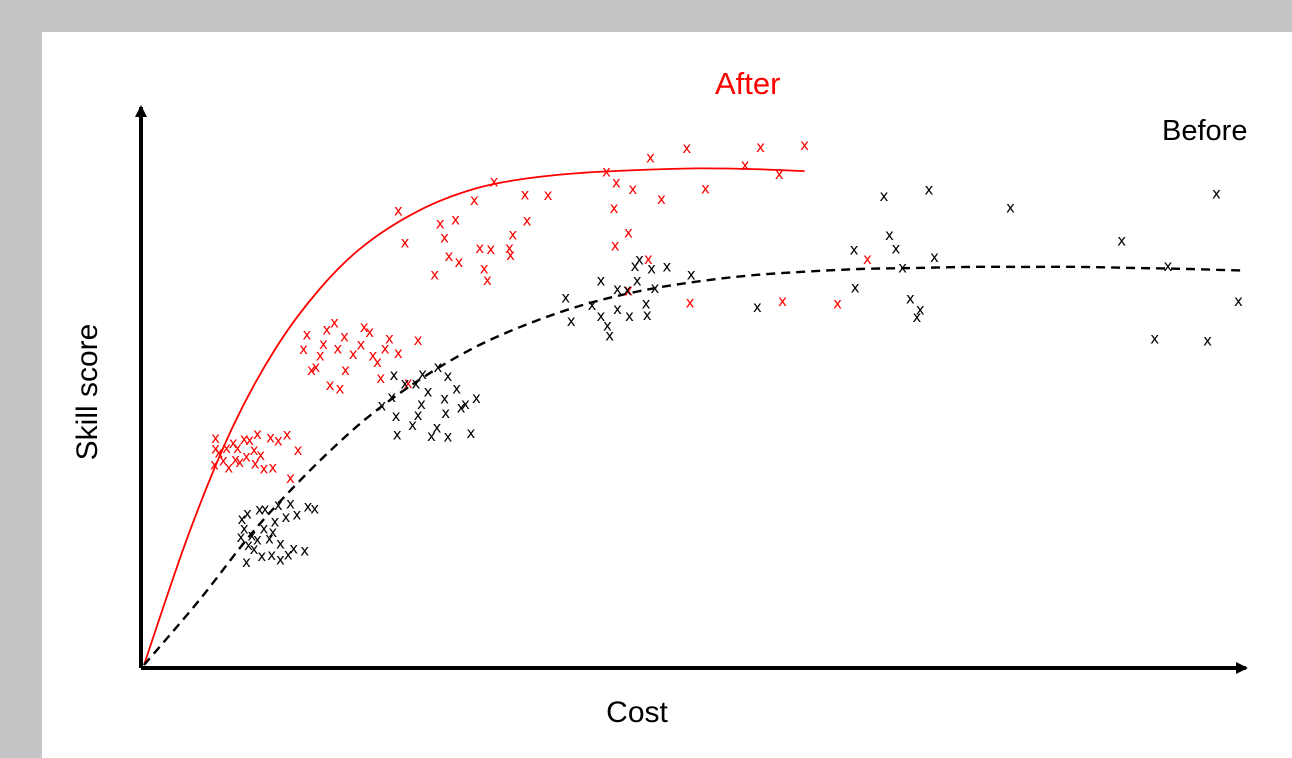 The width and height of the screenshot is (1292, 758). Describe the element at coordinates (87, 392) in the screenshot. I see `y-axis-label: Skill score` at that location.